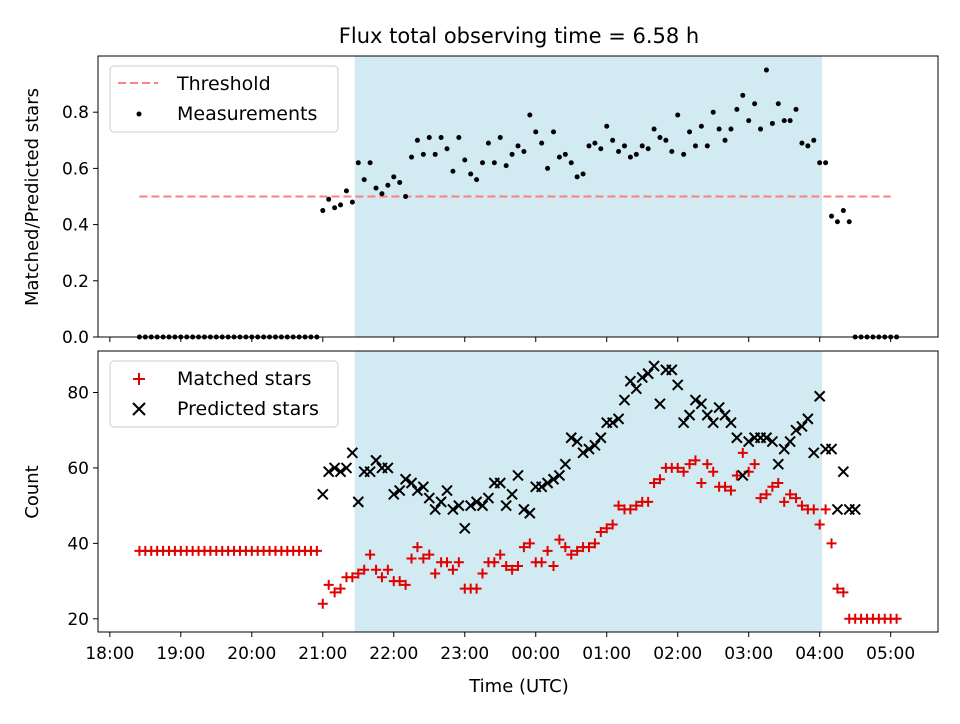 The image size is (960, 724). I want to click on legend-predicted-label: Predicted stars, so click(248, 409).